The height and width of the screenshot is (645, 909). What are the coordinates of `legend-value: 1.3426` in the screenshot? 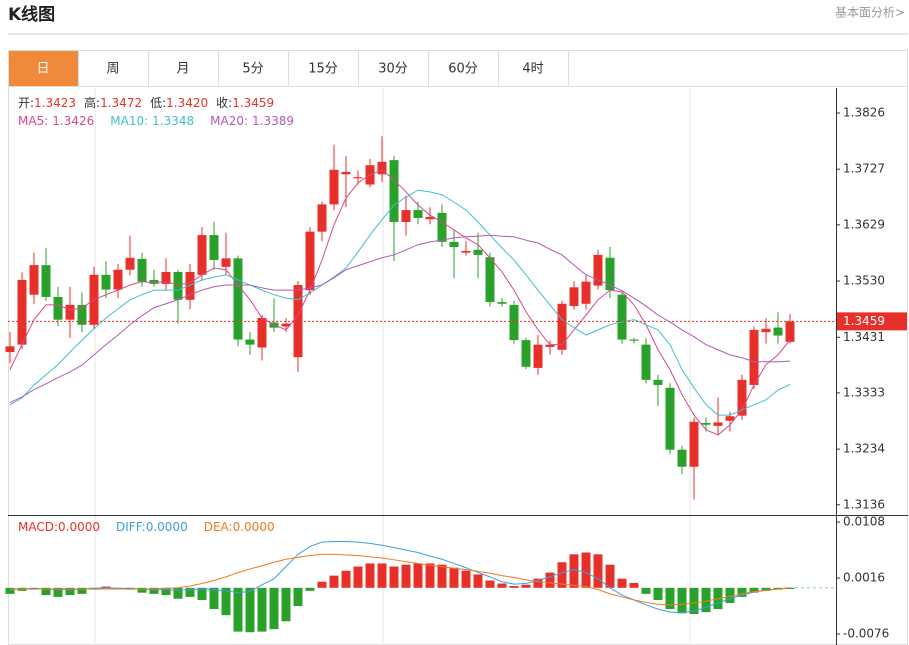 It's located at (73, 121).